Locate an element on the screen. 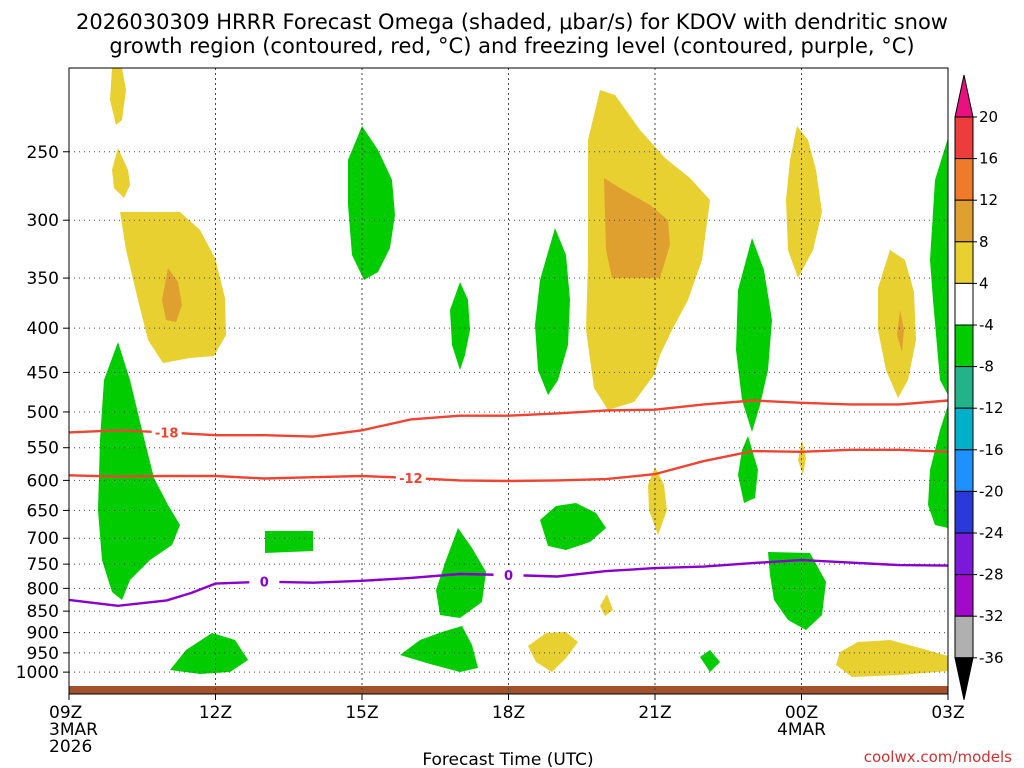 This screenshot has width=1024, height=768. colorbar-label-7: -12 is located at coordinates (991, 408).